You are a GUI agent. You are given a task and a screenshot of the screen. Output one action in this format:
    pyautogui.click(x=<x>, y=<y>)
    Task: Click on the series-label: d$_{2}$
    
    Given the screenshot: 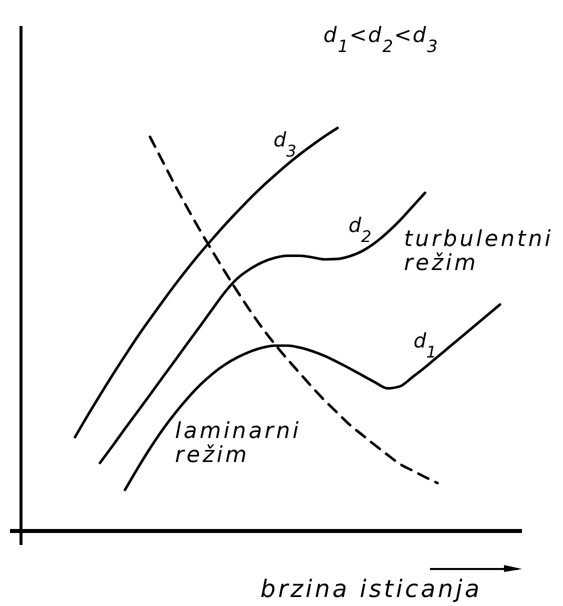 What is the action you would take?
    pyautogui.click(x=360, y=229)
    